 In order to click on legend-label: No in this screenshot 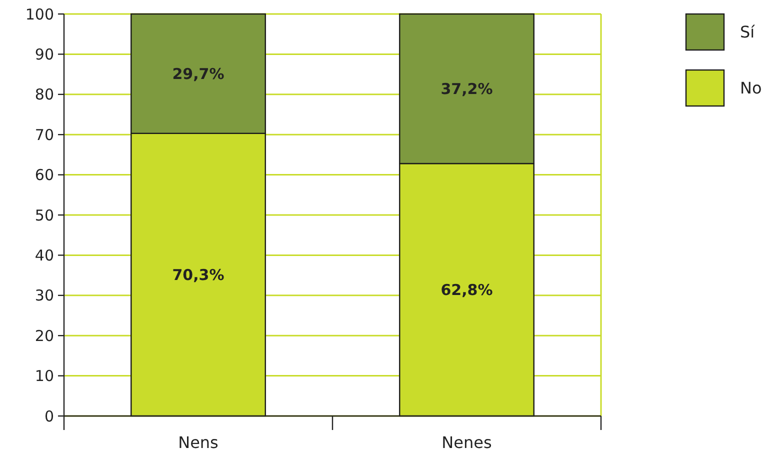, I will do `click(751, 88)`.